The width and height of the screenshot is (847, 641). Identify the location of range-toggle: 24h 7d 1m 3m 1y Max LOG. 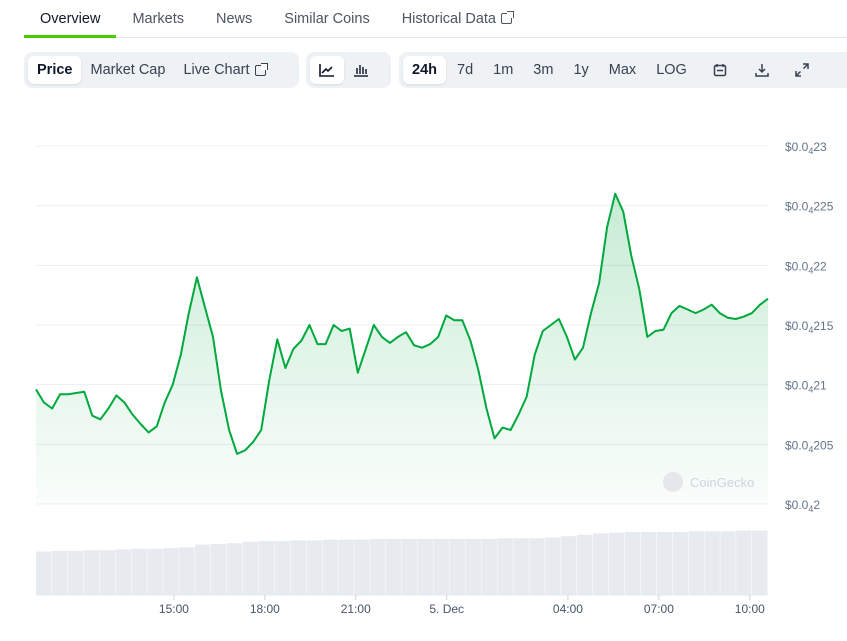
(623, 70).